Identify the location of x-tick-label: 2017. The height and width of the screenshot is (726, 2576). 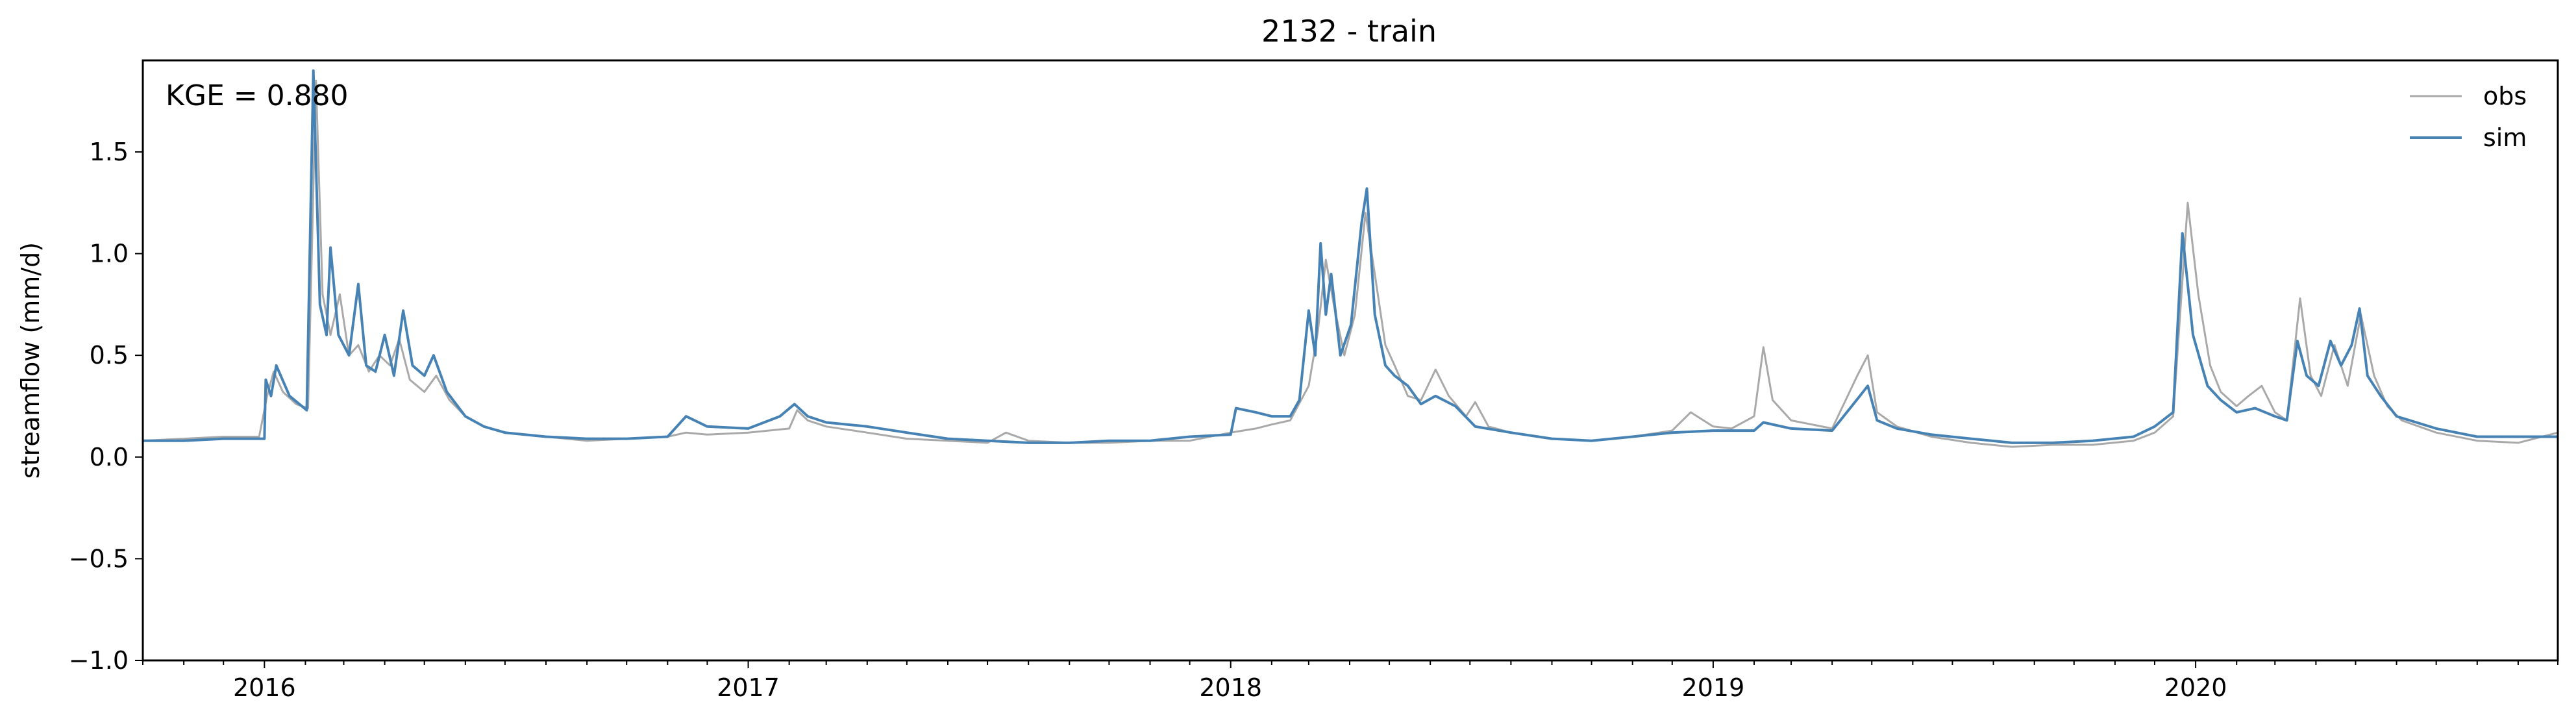
(748, 688).